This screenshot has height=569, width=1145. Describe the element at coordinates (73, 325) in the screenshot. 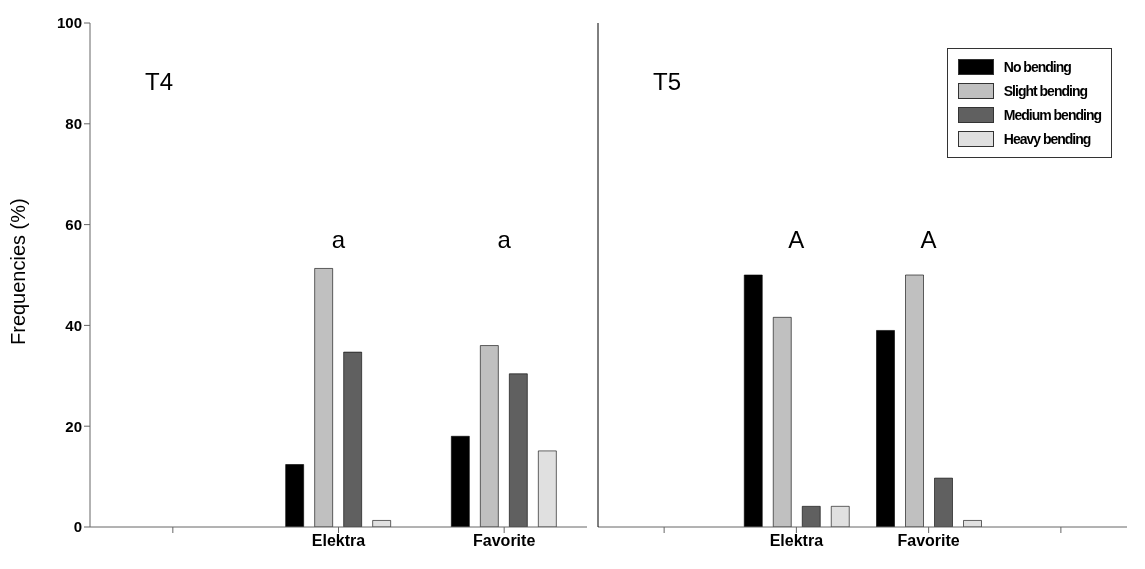

I see `y-tick-label: 40` at that location.